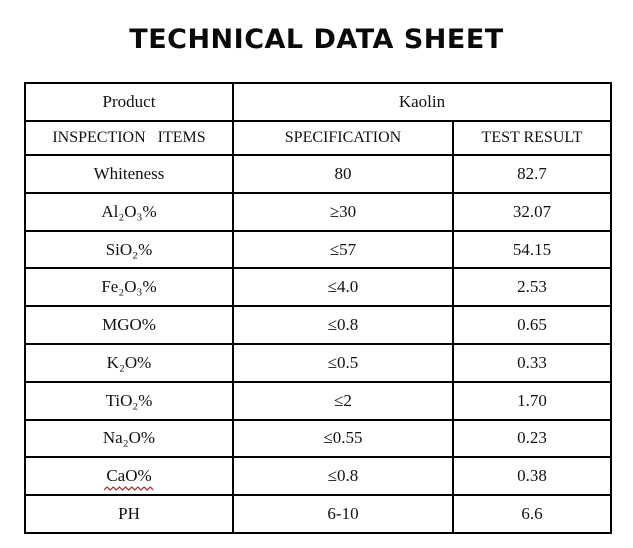  What do you see at coordinates (129, 363) in the screenshot?
I see `item-cell: K₂O%` at bounding box center [129, 363].